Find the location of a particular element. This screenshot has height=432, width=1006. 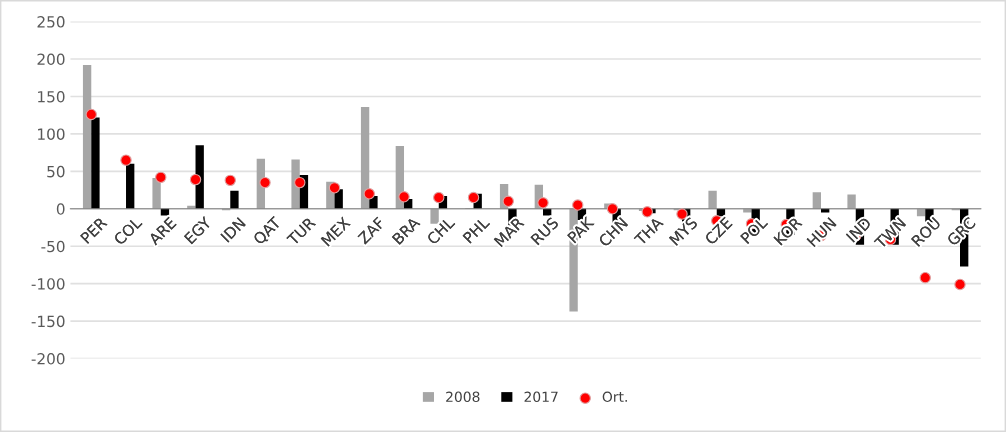

x-tick-label: TUR is located at coordinates (301, 231).